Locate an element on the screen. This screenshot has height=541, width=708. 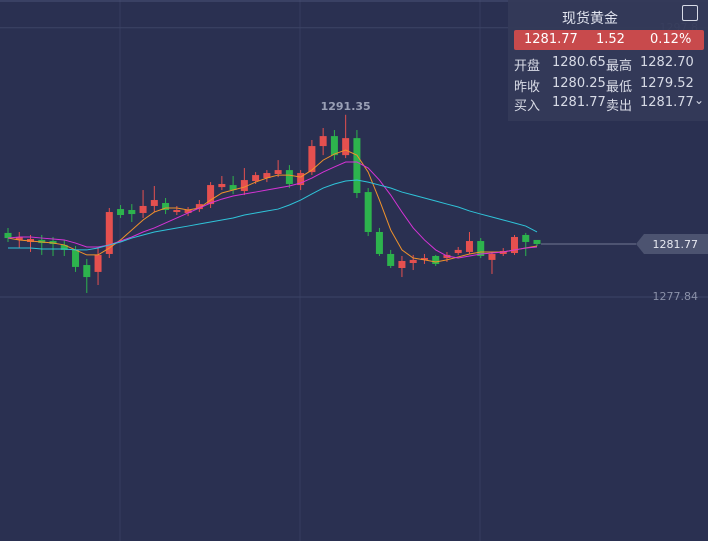
panel-toggle is located at coordinates (690, 13).